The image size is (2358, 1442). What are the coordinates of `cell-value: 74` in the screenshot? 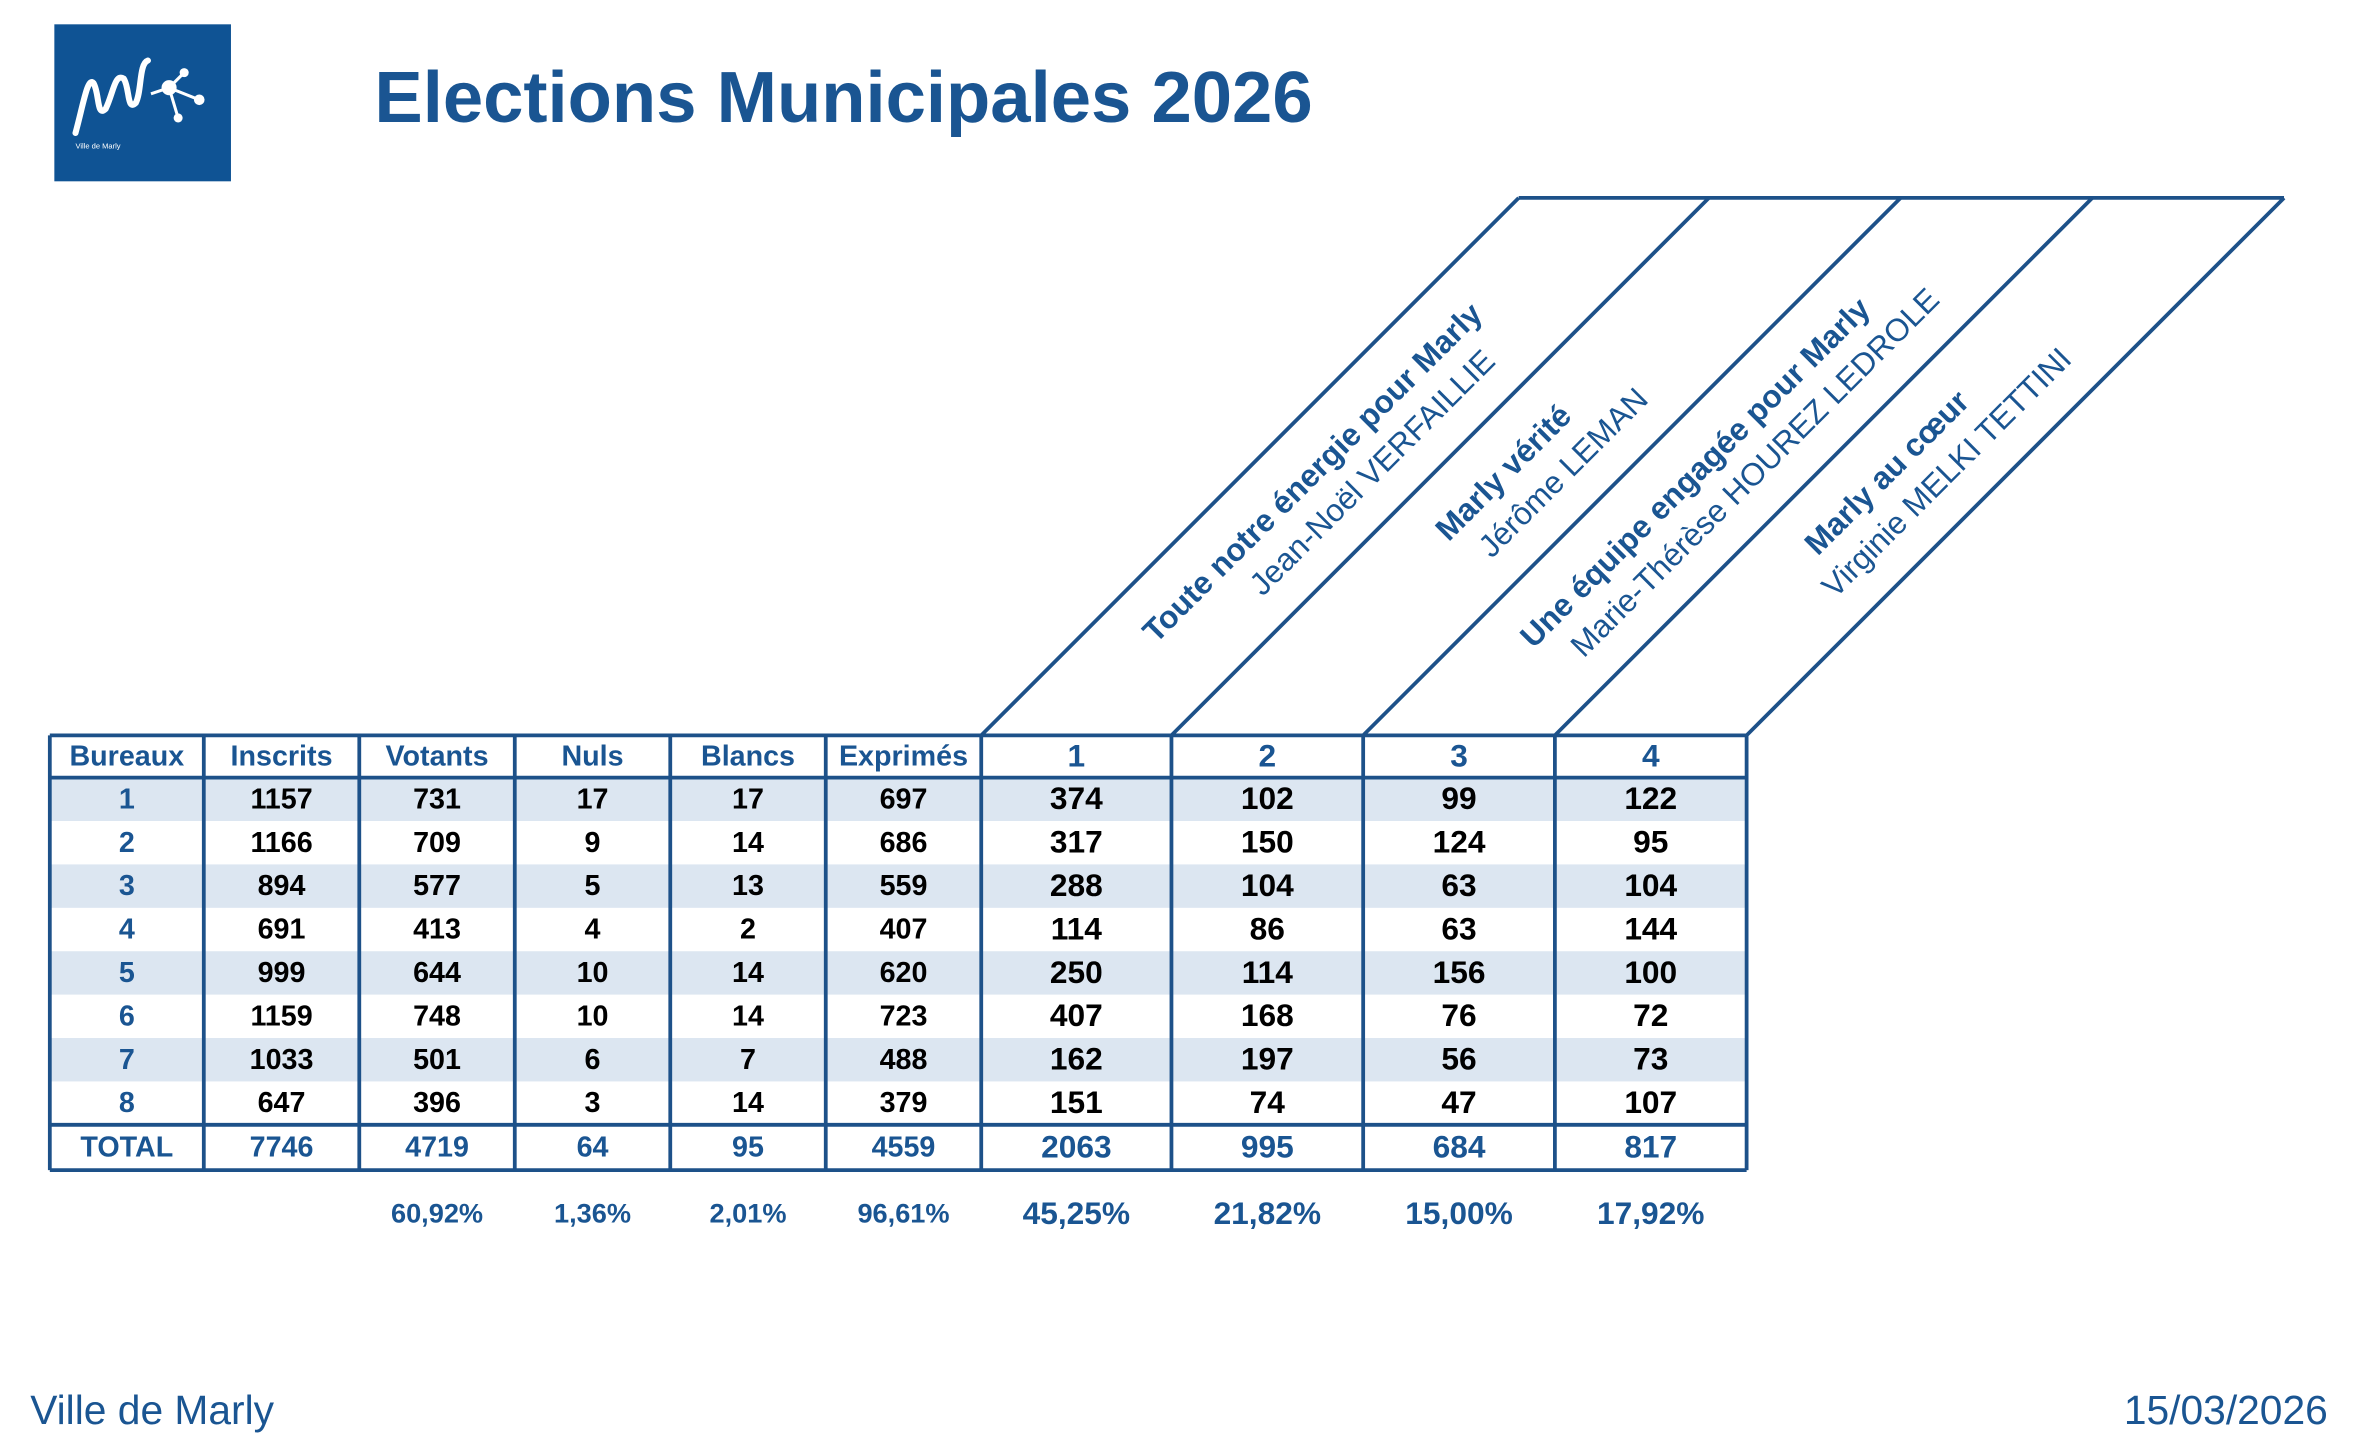 It's located at (1268, 1102).